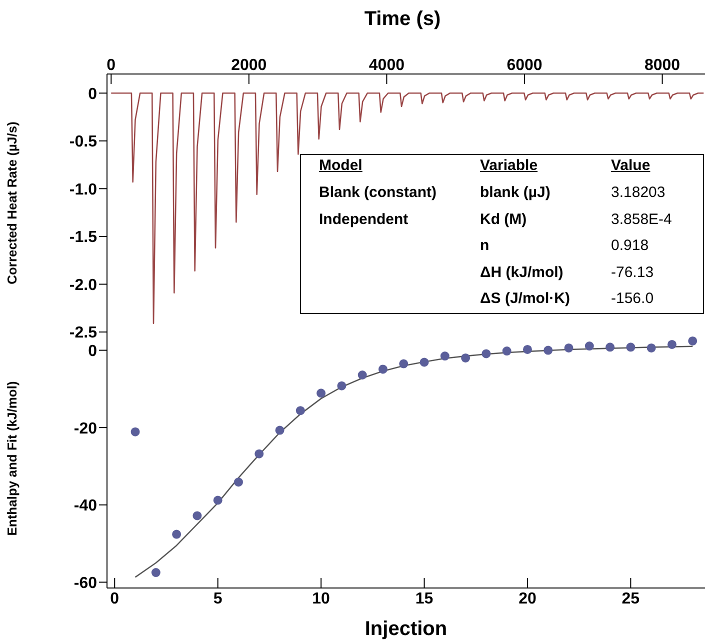  Describe the element at coordinates (509, 165) in the screenshot. I see `annotation: Variable` at that location.